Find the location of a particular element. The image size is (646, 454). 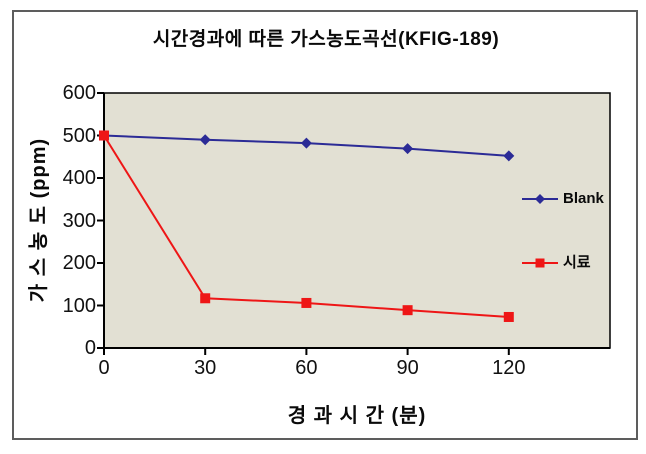

chart-title: 시간경과에 따른 가스농도곡선(KFIG-189) is located at coordinates (326, 39).